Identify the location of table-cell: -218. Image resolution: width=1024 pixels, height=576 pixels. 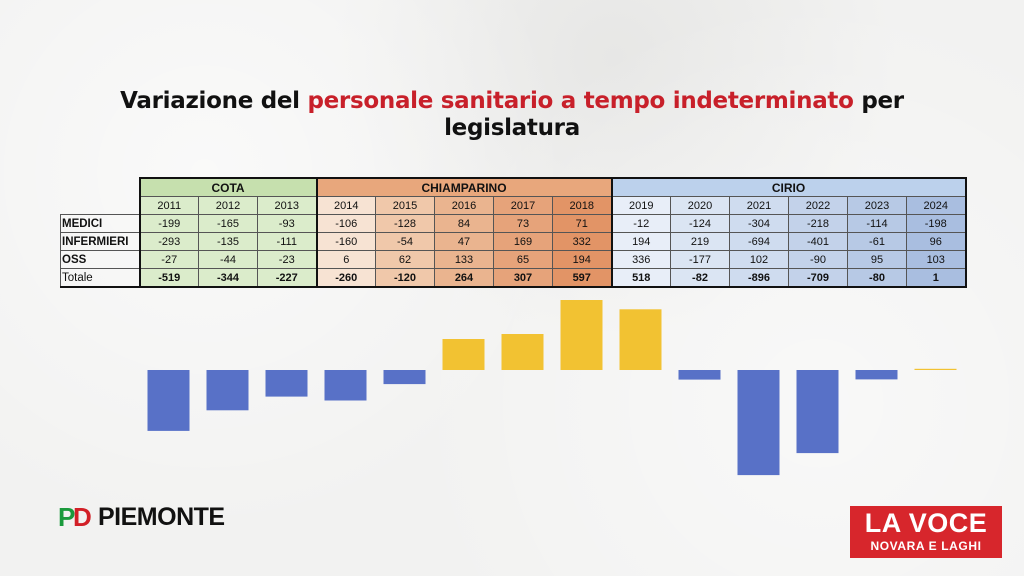
(818, 223).